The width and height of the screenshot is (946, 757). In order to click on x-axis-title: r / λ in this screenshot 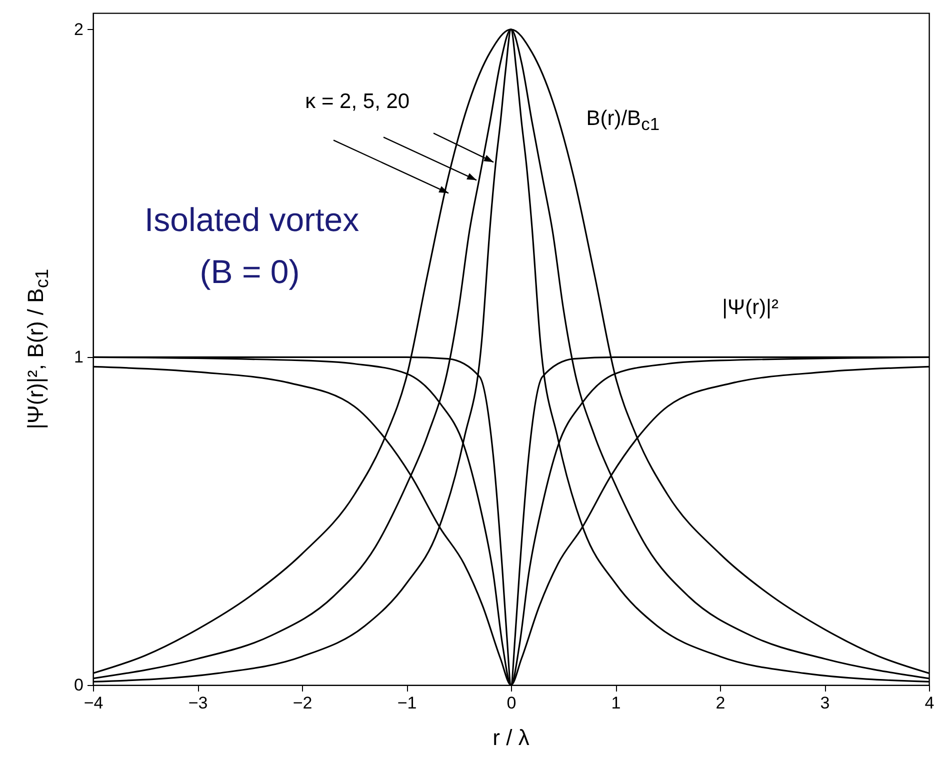, I will do `click(511, 738)`.